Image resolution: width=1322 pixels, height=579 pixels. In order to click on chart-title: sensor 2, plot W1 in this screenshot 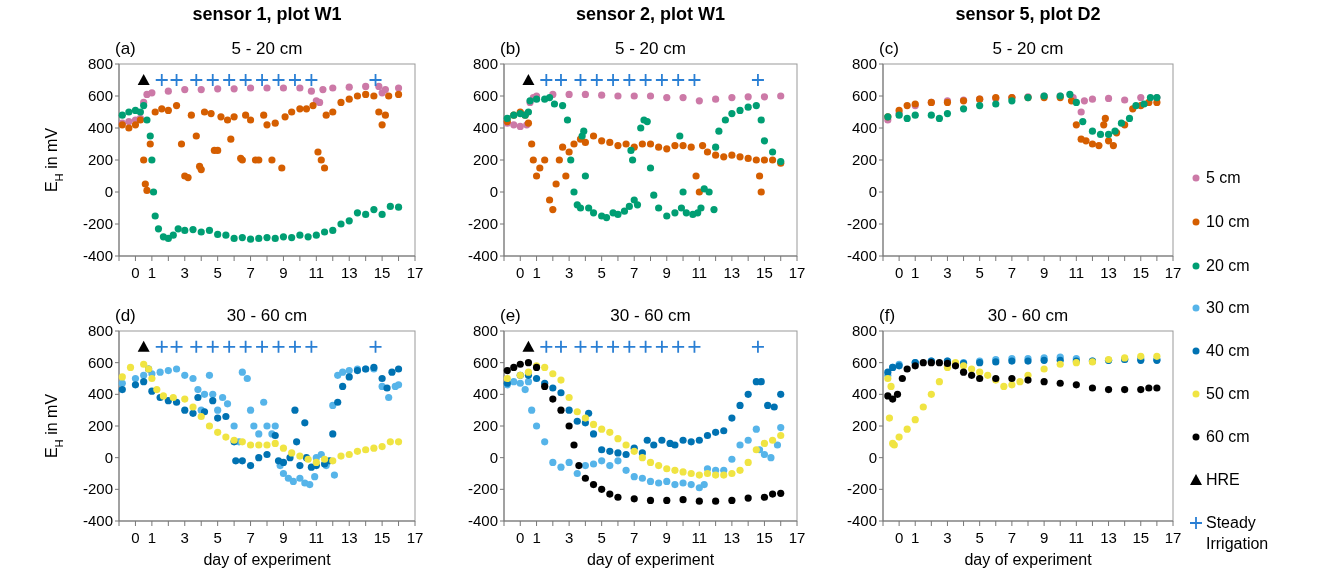, I will do `click(650, 14)`.